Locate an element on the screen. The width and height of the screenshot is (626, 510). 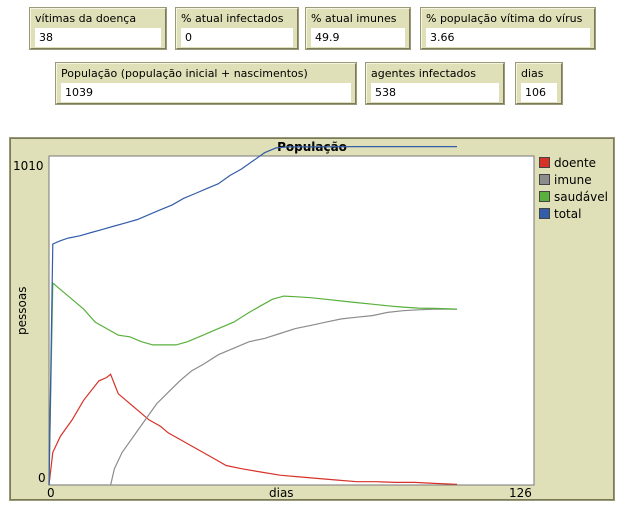
legend-swatch-doente is located at coordinates (544, 162).